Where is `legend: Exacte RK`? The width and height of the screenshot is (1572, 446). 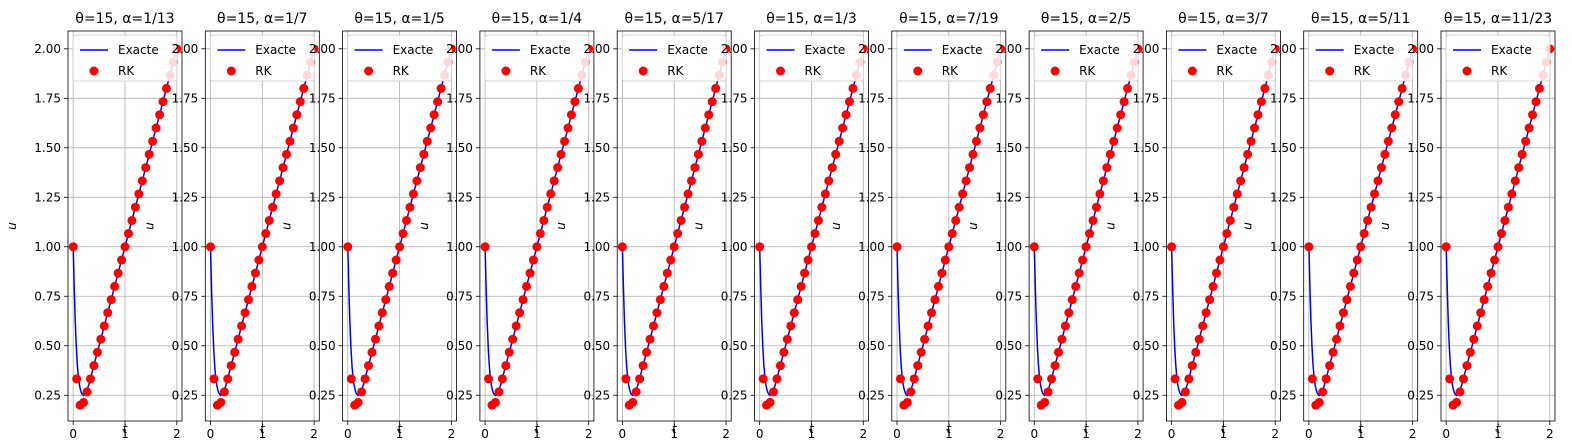 legend: Exacte RK is located at coordinates (262, 58).